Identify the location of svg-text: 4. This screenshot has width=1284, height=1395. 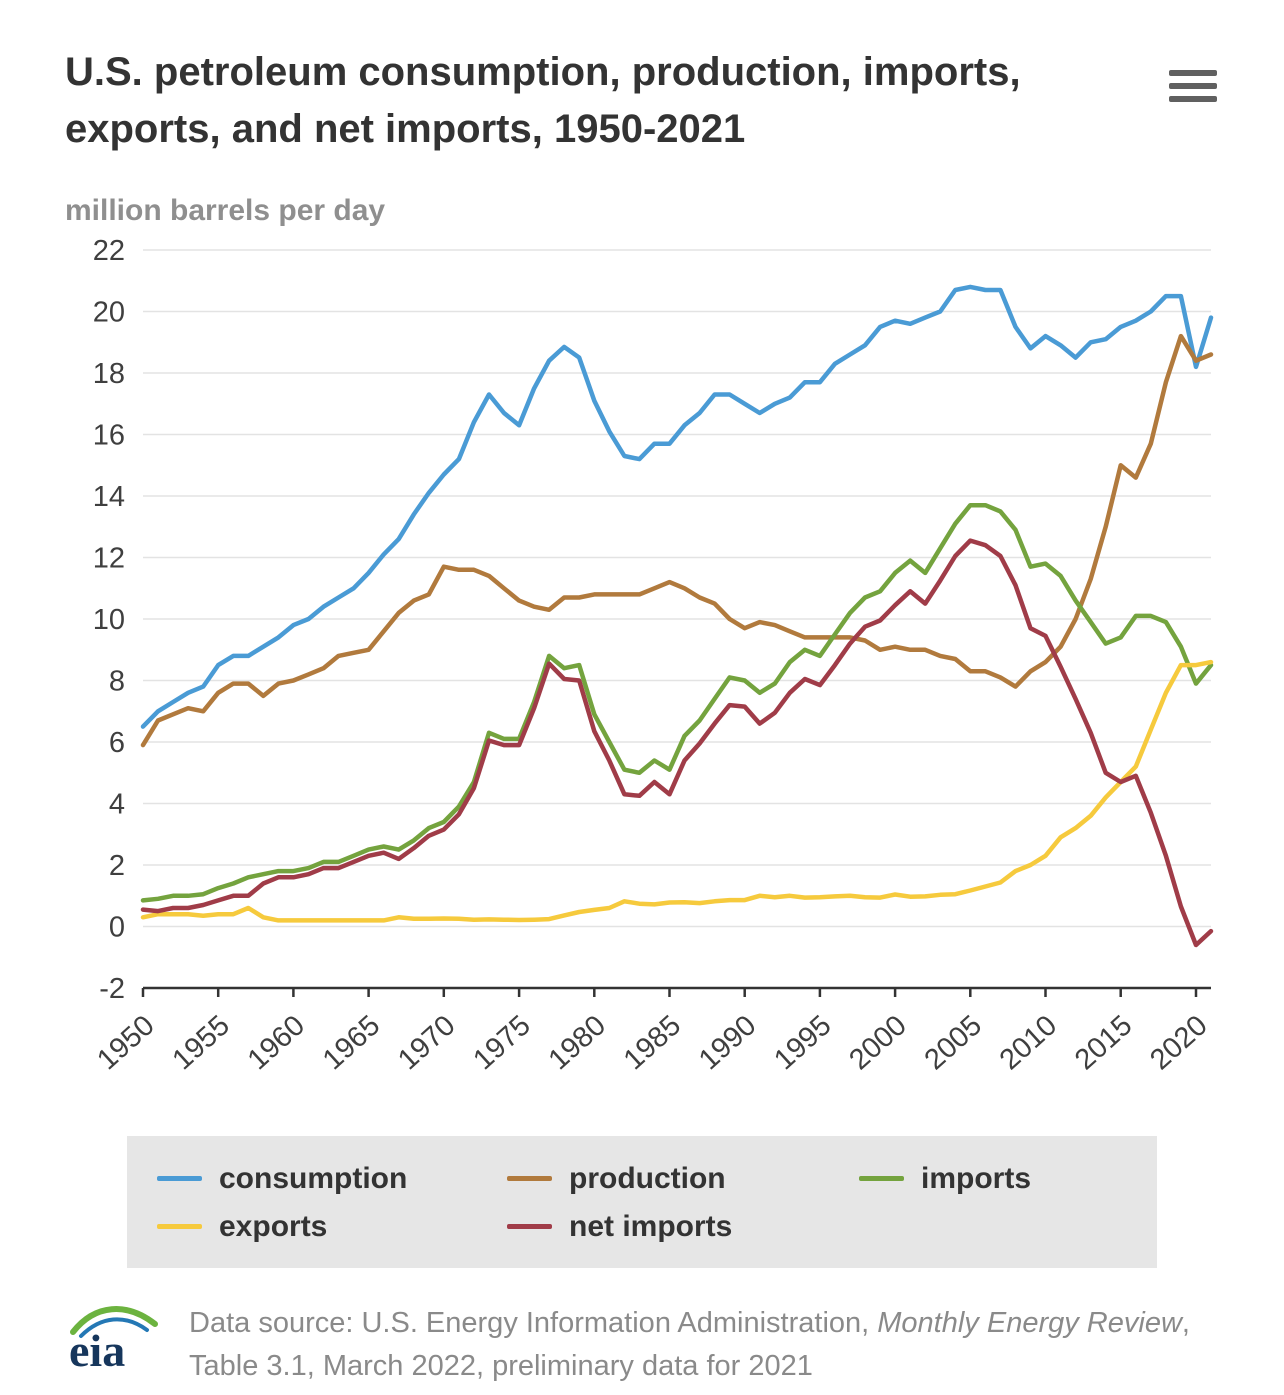
(117, 804).